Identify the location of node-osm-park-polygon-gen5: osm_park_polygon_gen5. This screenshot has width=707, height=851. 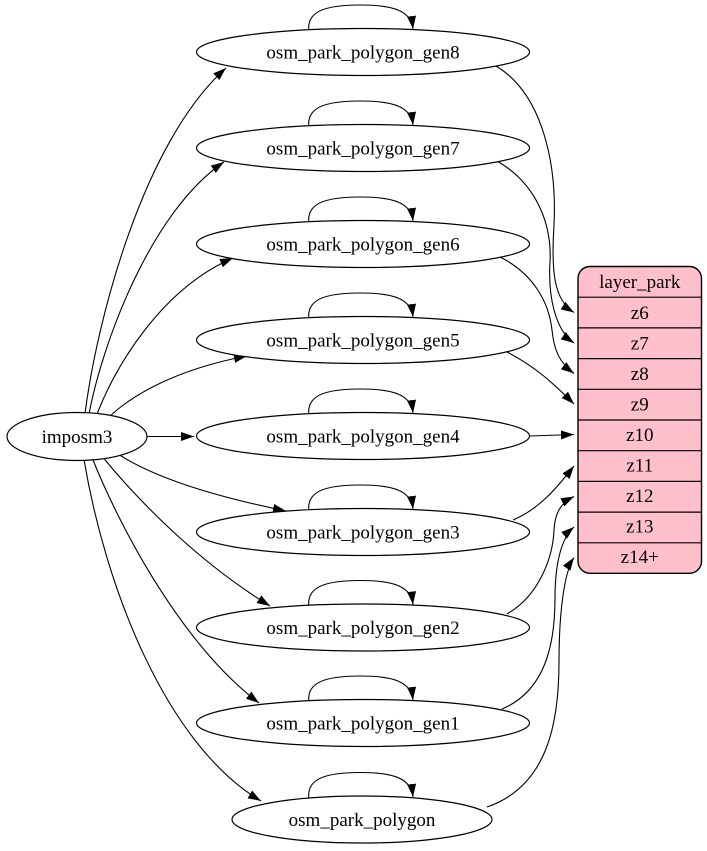
(363, 340).